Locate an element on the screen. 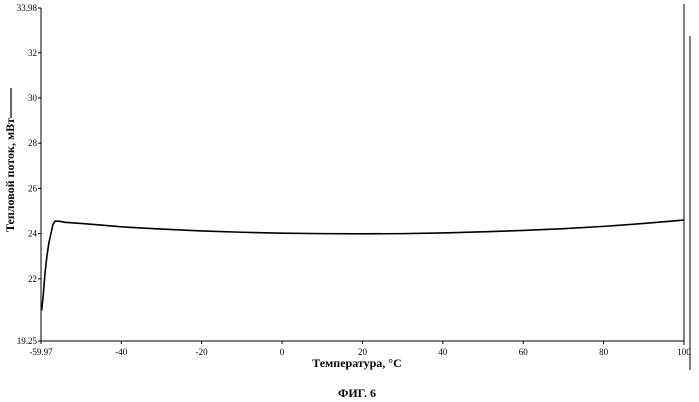  x-tick-label: 40 is located at coordinates (443, 352).